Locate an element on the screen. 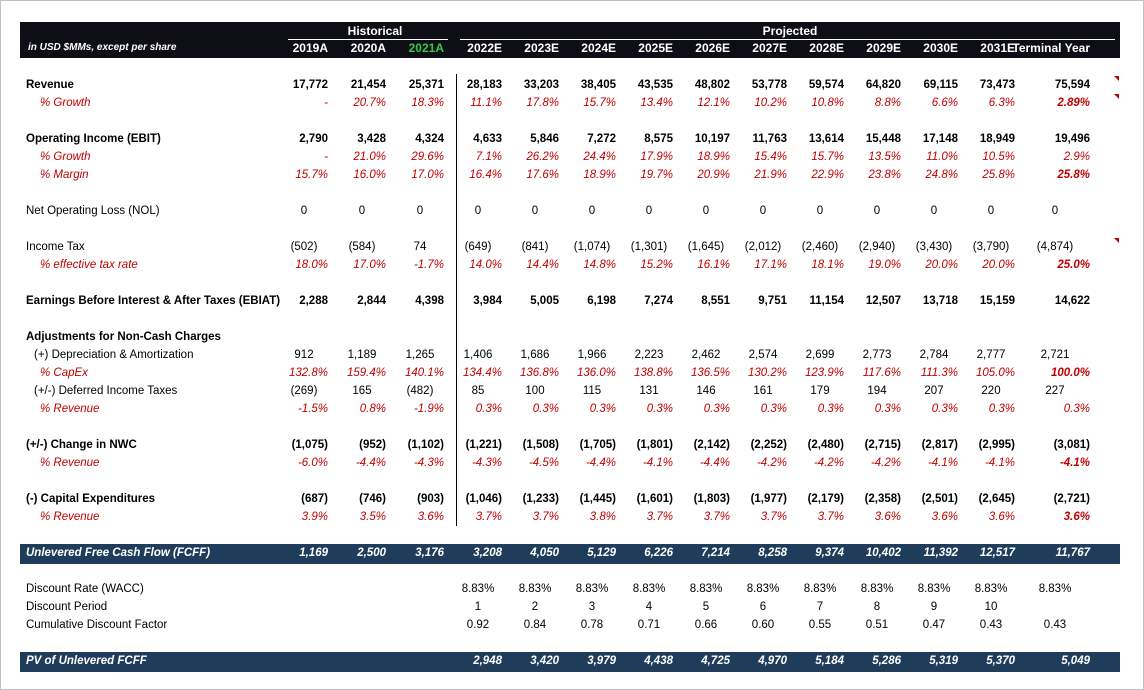 The width and height of the screenshot is (1144, 690). cell-2021a: -4.3% is located at coordinates (428, 463).